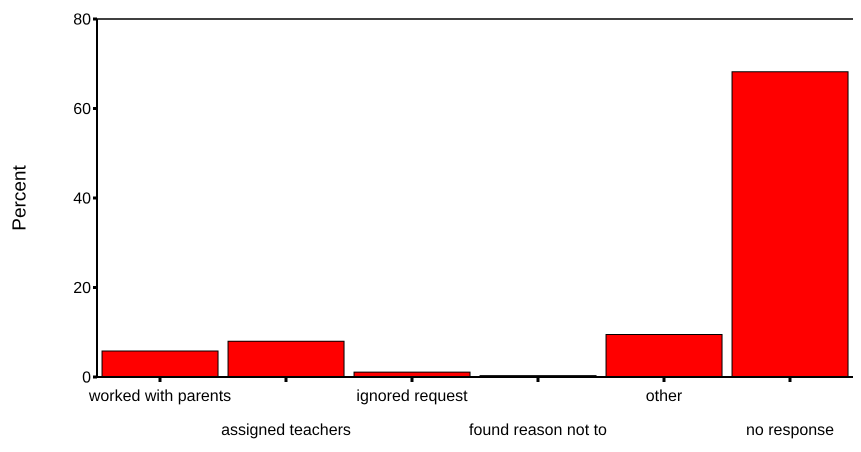 This screenshot has height=452, width=861. What do you see at coordinates (20, 197) in the screenshot?
I see `y-axis-title: Percent` at bounding box center [20, 197].